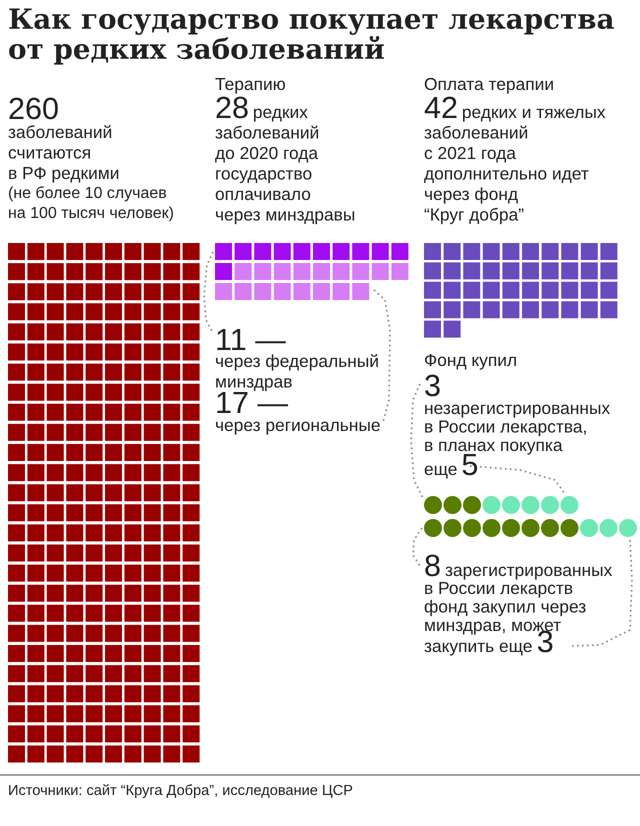 The height and width of the screenshot is (826, 640). I want to click on text: Источники: сайт “Круга Добра”, исследование ЦСР, so click(180, 791).